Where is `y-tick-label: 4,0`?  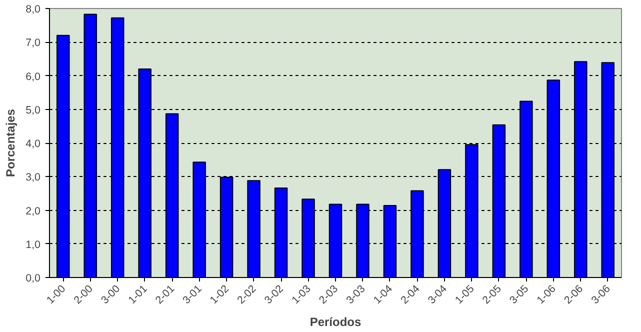 y-tick-label: 4,0 is located at coordinates (33, 144).